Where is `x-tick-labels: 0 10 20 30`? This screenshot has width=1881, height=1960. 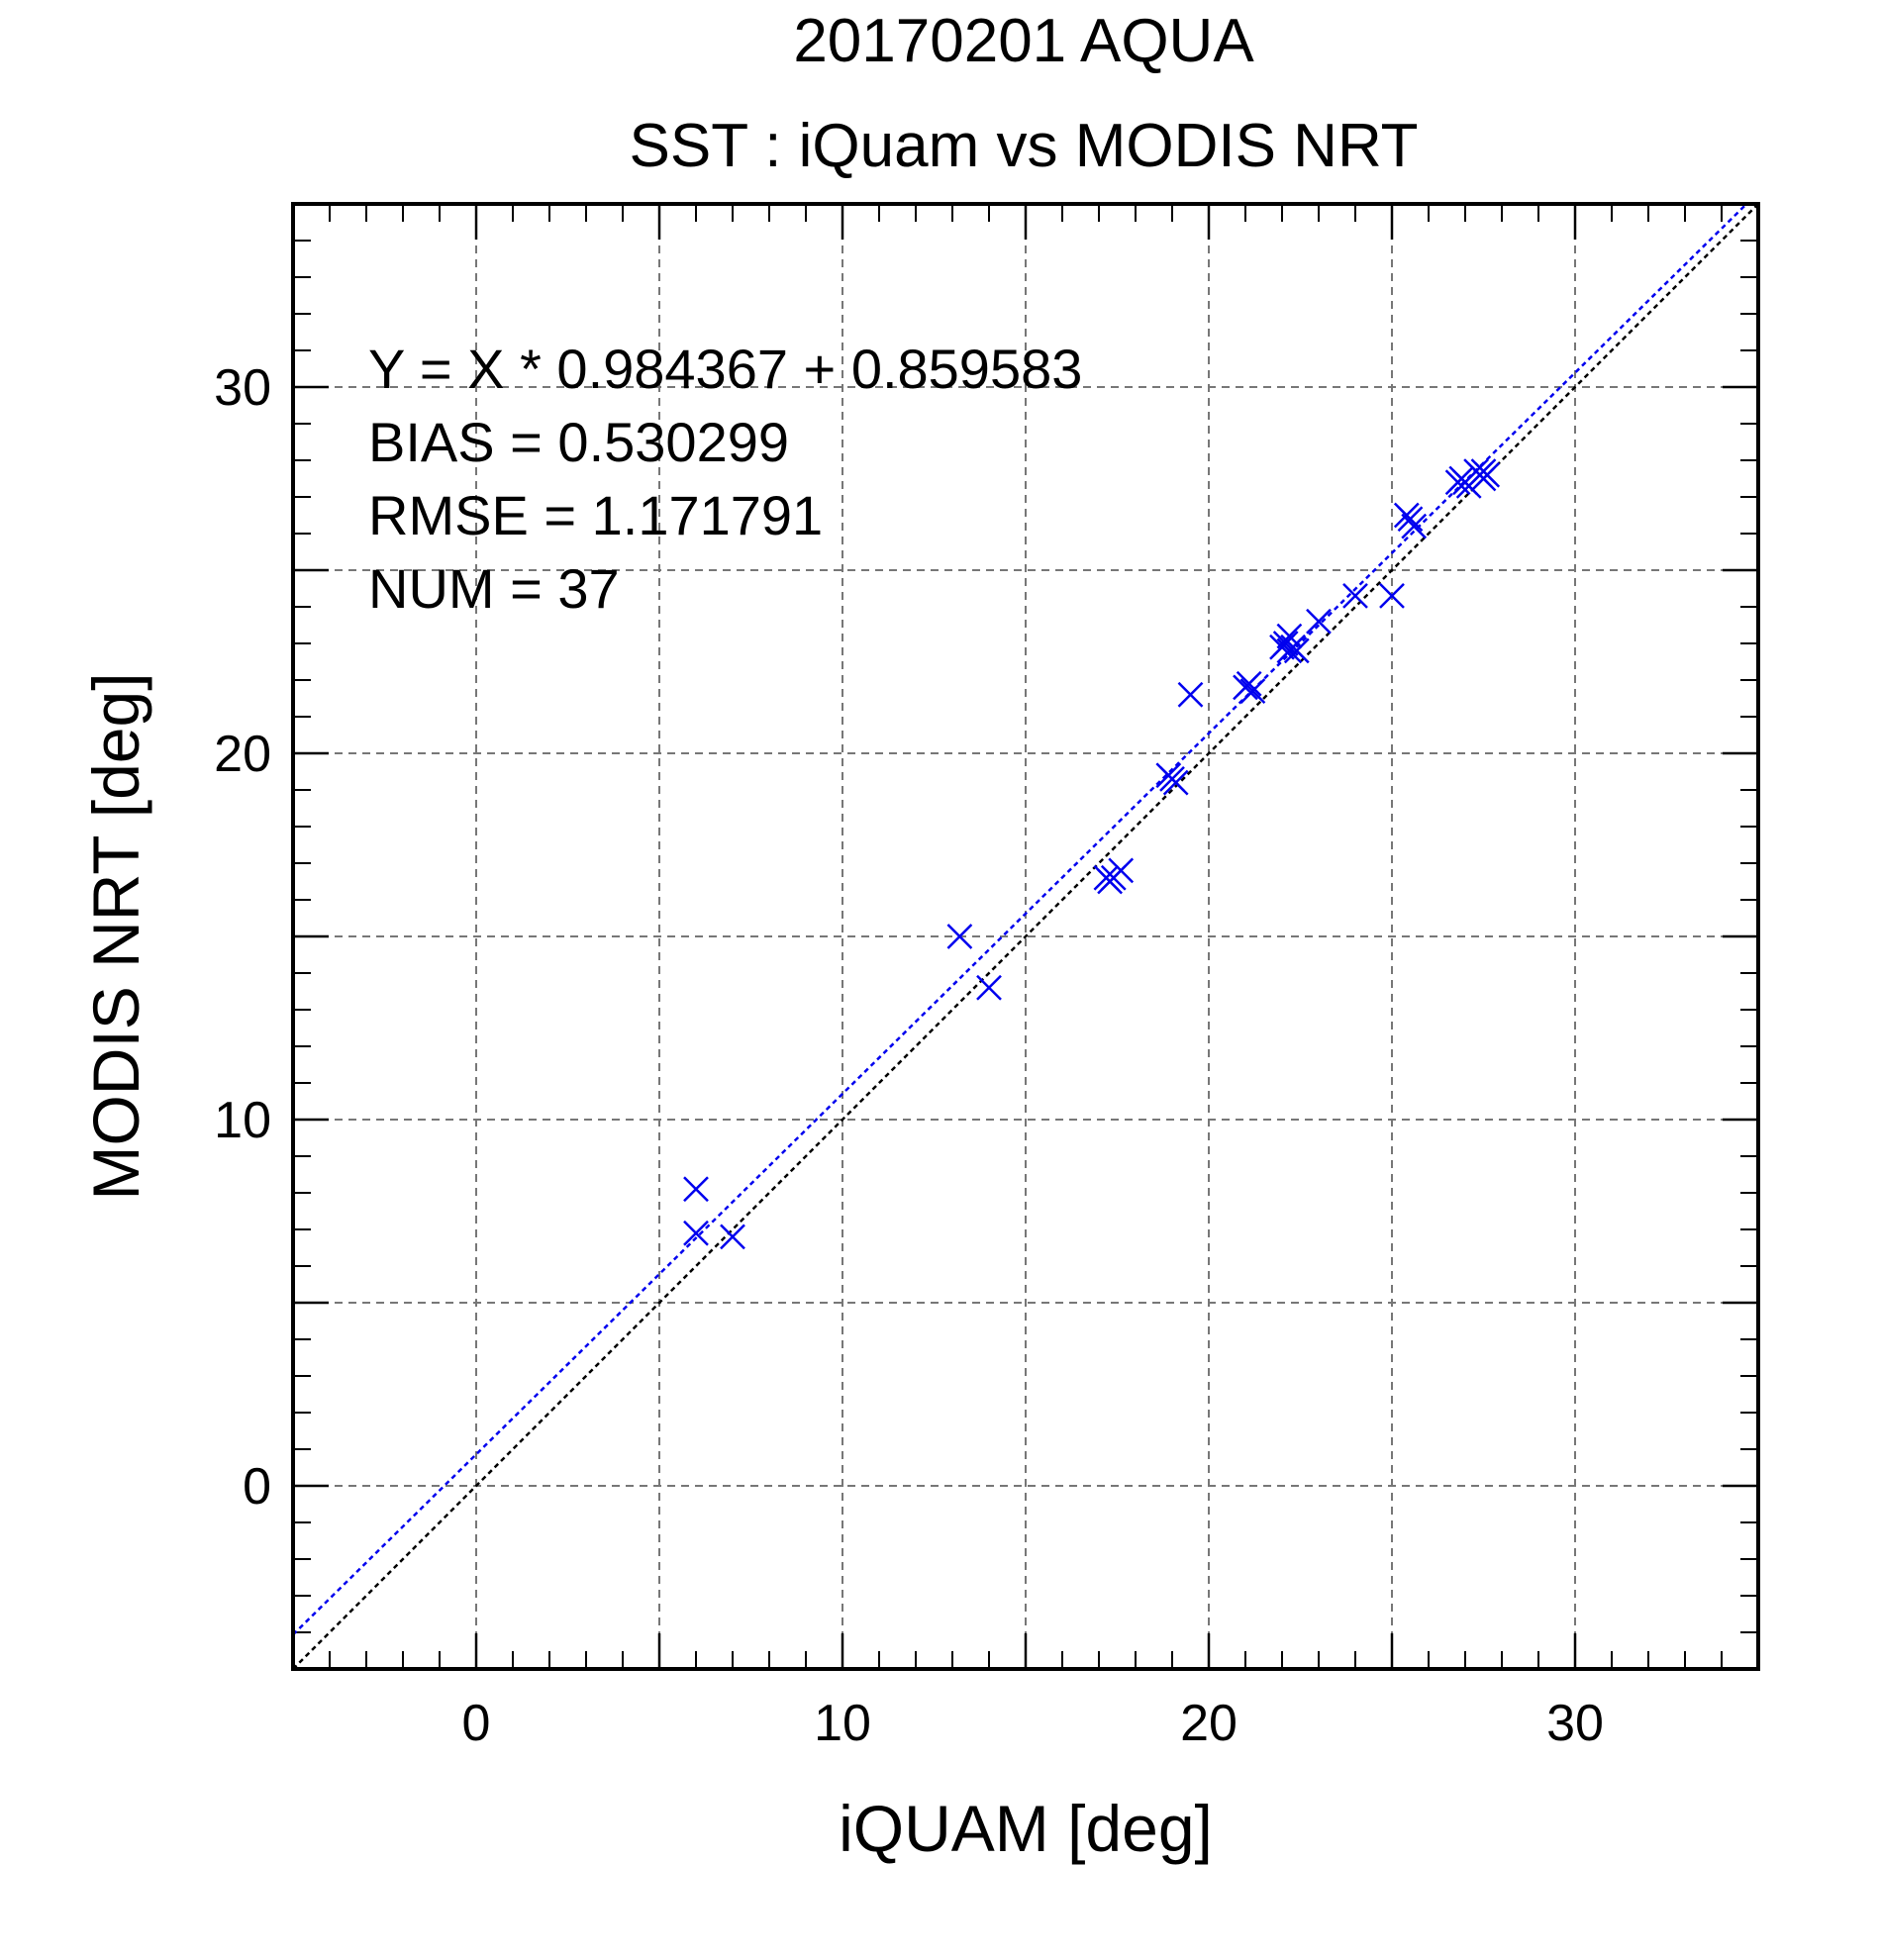
x-tick-labels: 0 10 20 30 is located at coordinates (1033, 1723).